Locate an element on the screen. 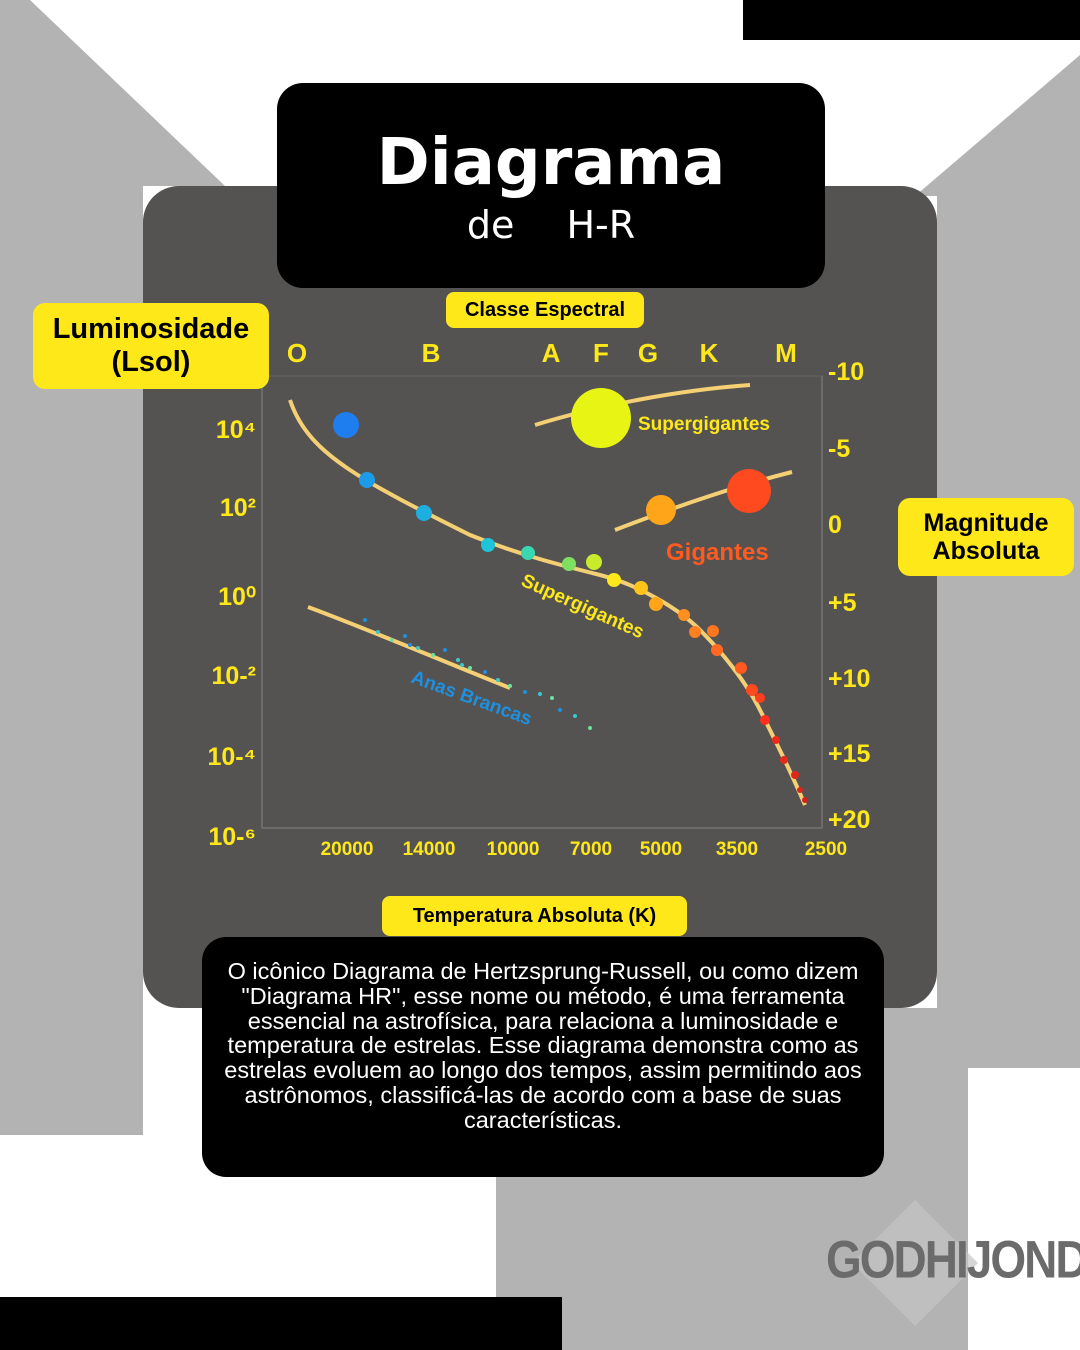  magnitude-tick: +15 is located at coordinates (849, 754).